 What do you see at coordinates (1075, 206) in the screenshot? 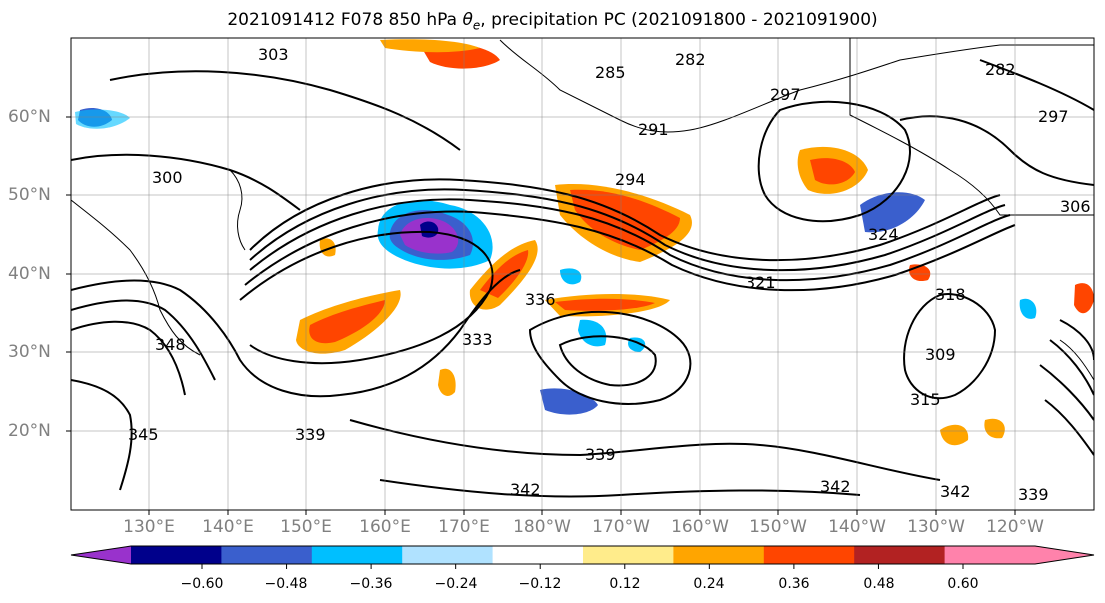
I see `contour-label: 306` at bounding box center [1075, 206].